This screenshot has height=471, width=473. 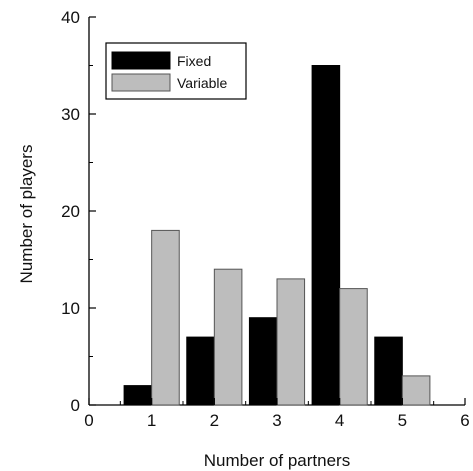 I want to click on y-tick-label: 40, so click(x=70, y=17).